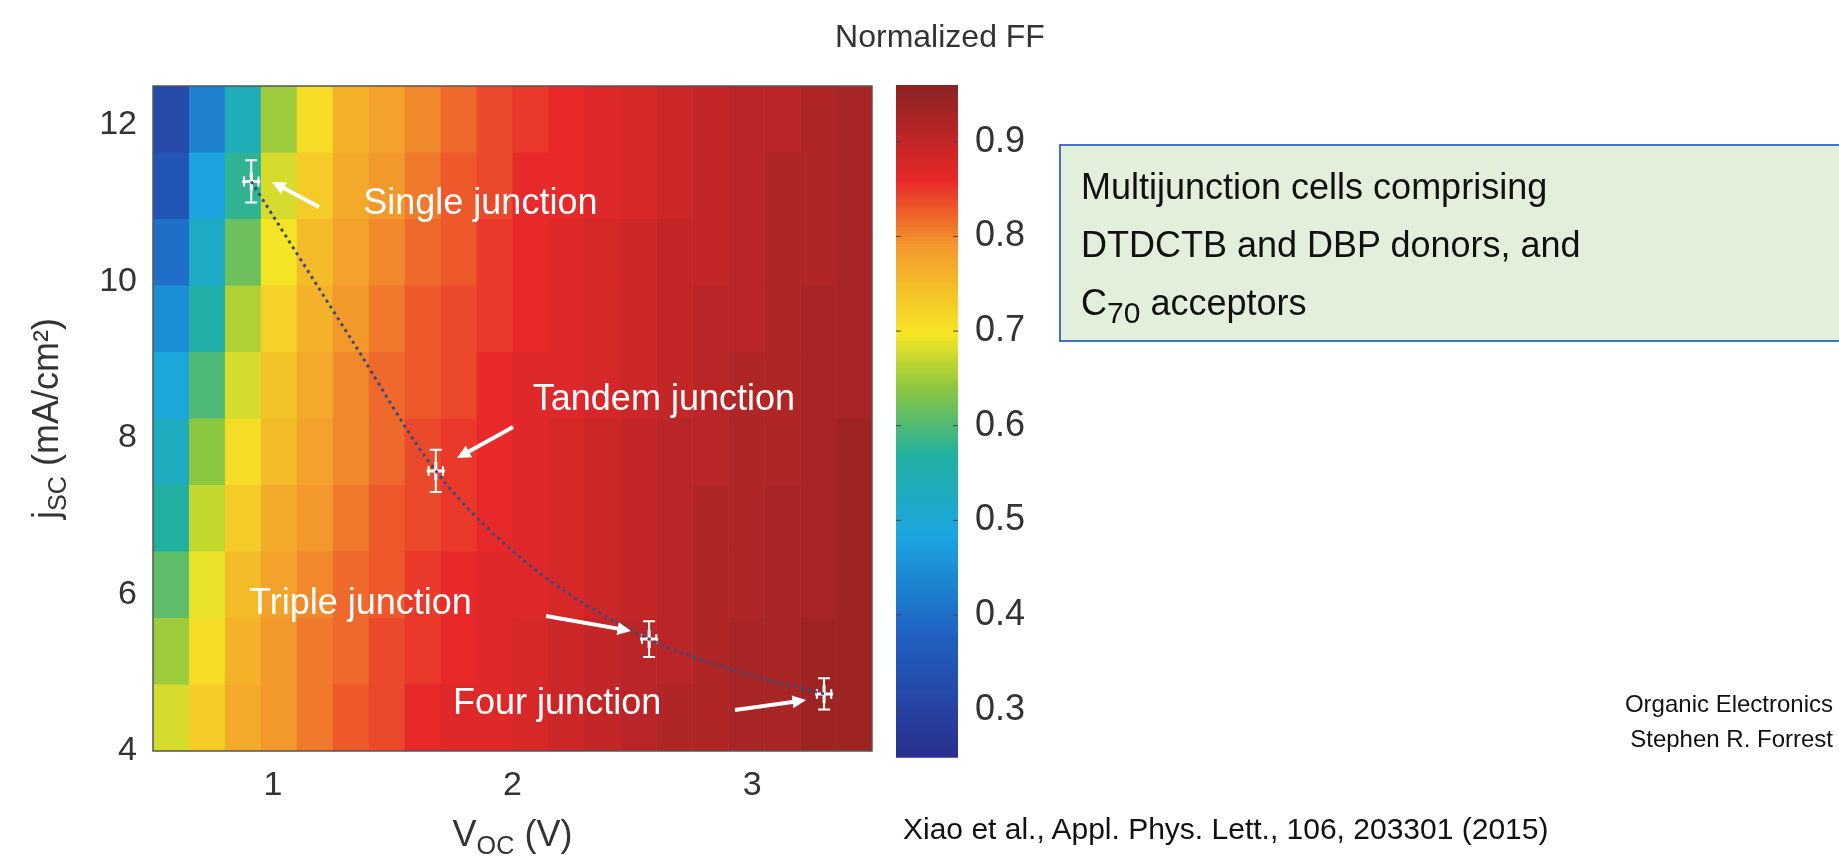 Image resolution: width=1839 pixels, height=864 pixels. What do you see at coordinates (47, 419) in the screenshot?
I see `y-axis-title: jSC (mA/cm²)` at bounding box center [47, 419].